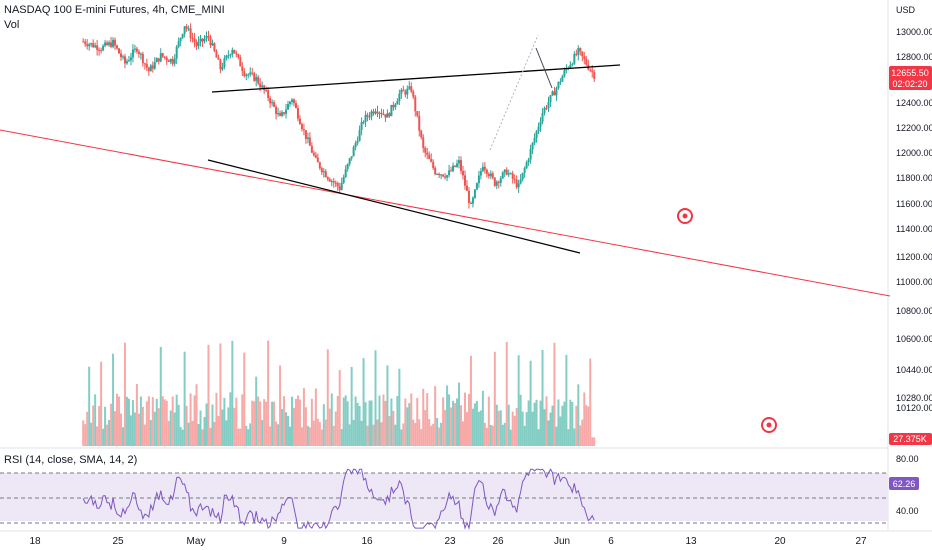 This screenshot has height=550, width=932. I want to click on rsi-line, so click(338, 499).